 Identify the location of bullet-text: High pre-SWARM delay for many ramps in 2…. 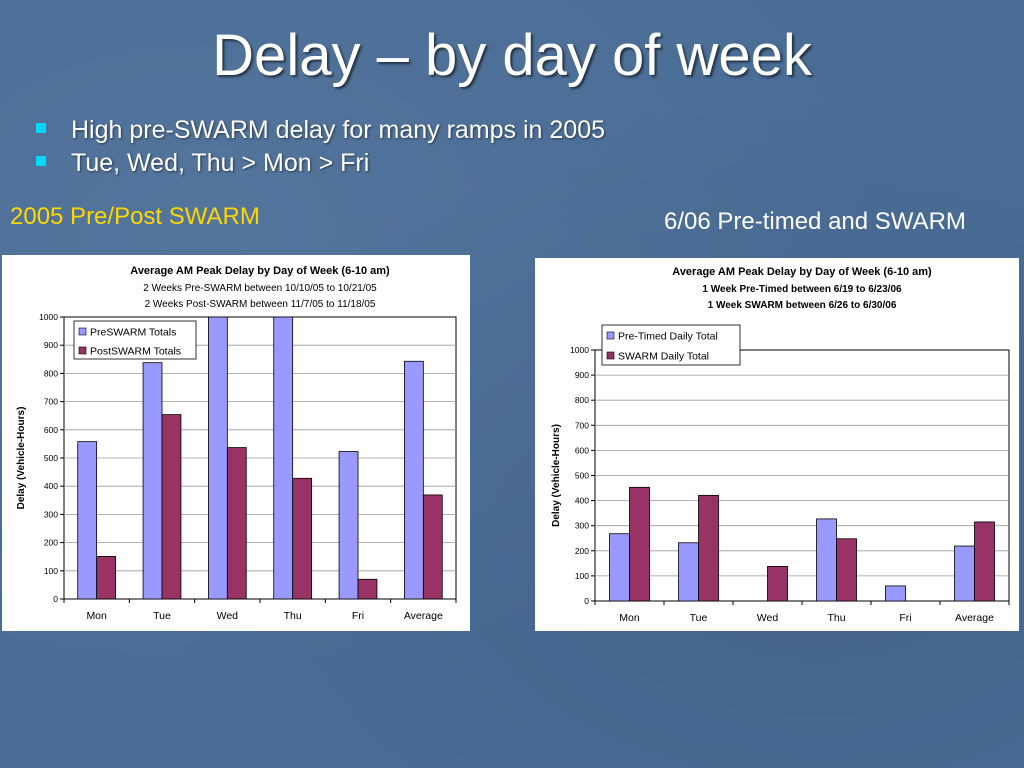
(338, 130).